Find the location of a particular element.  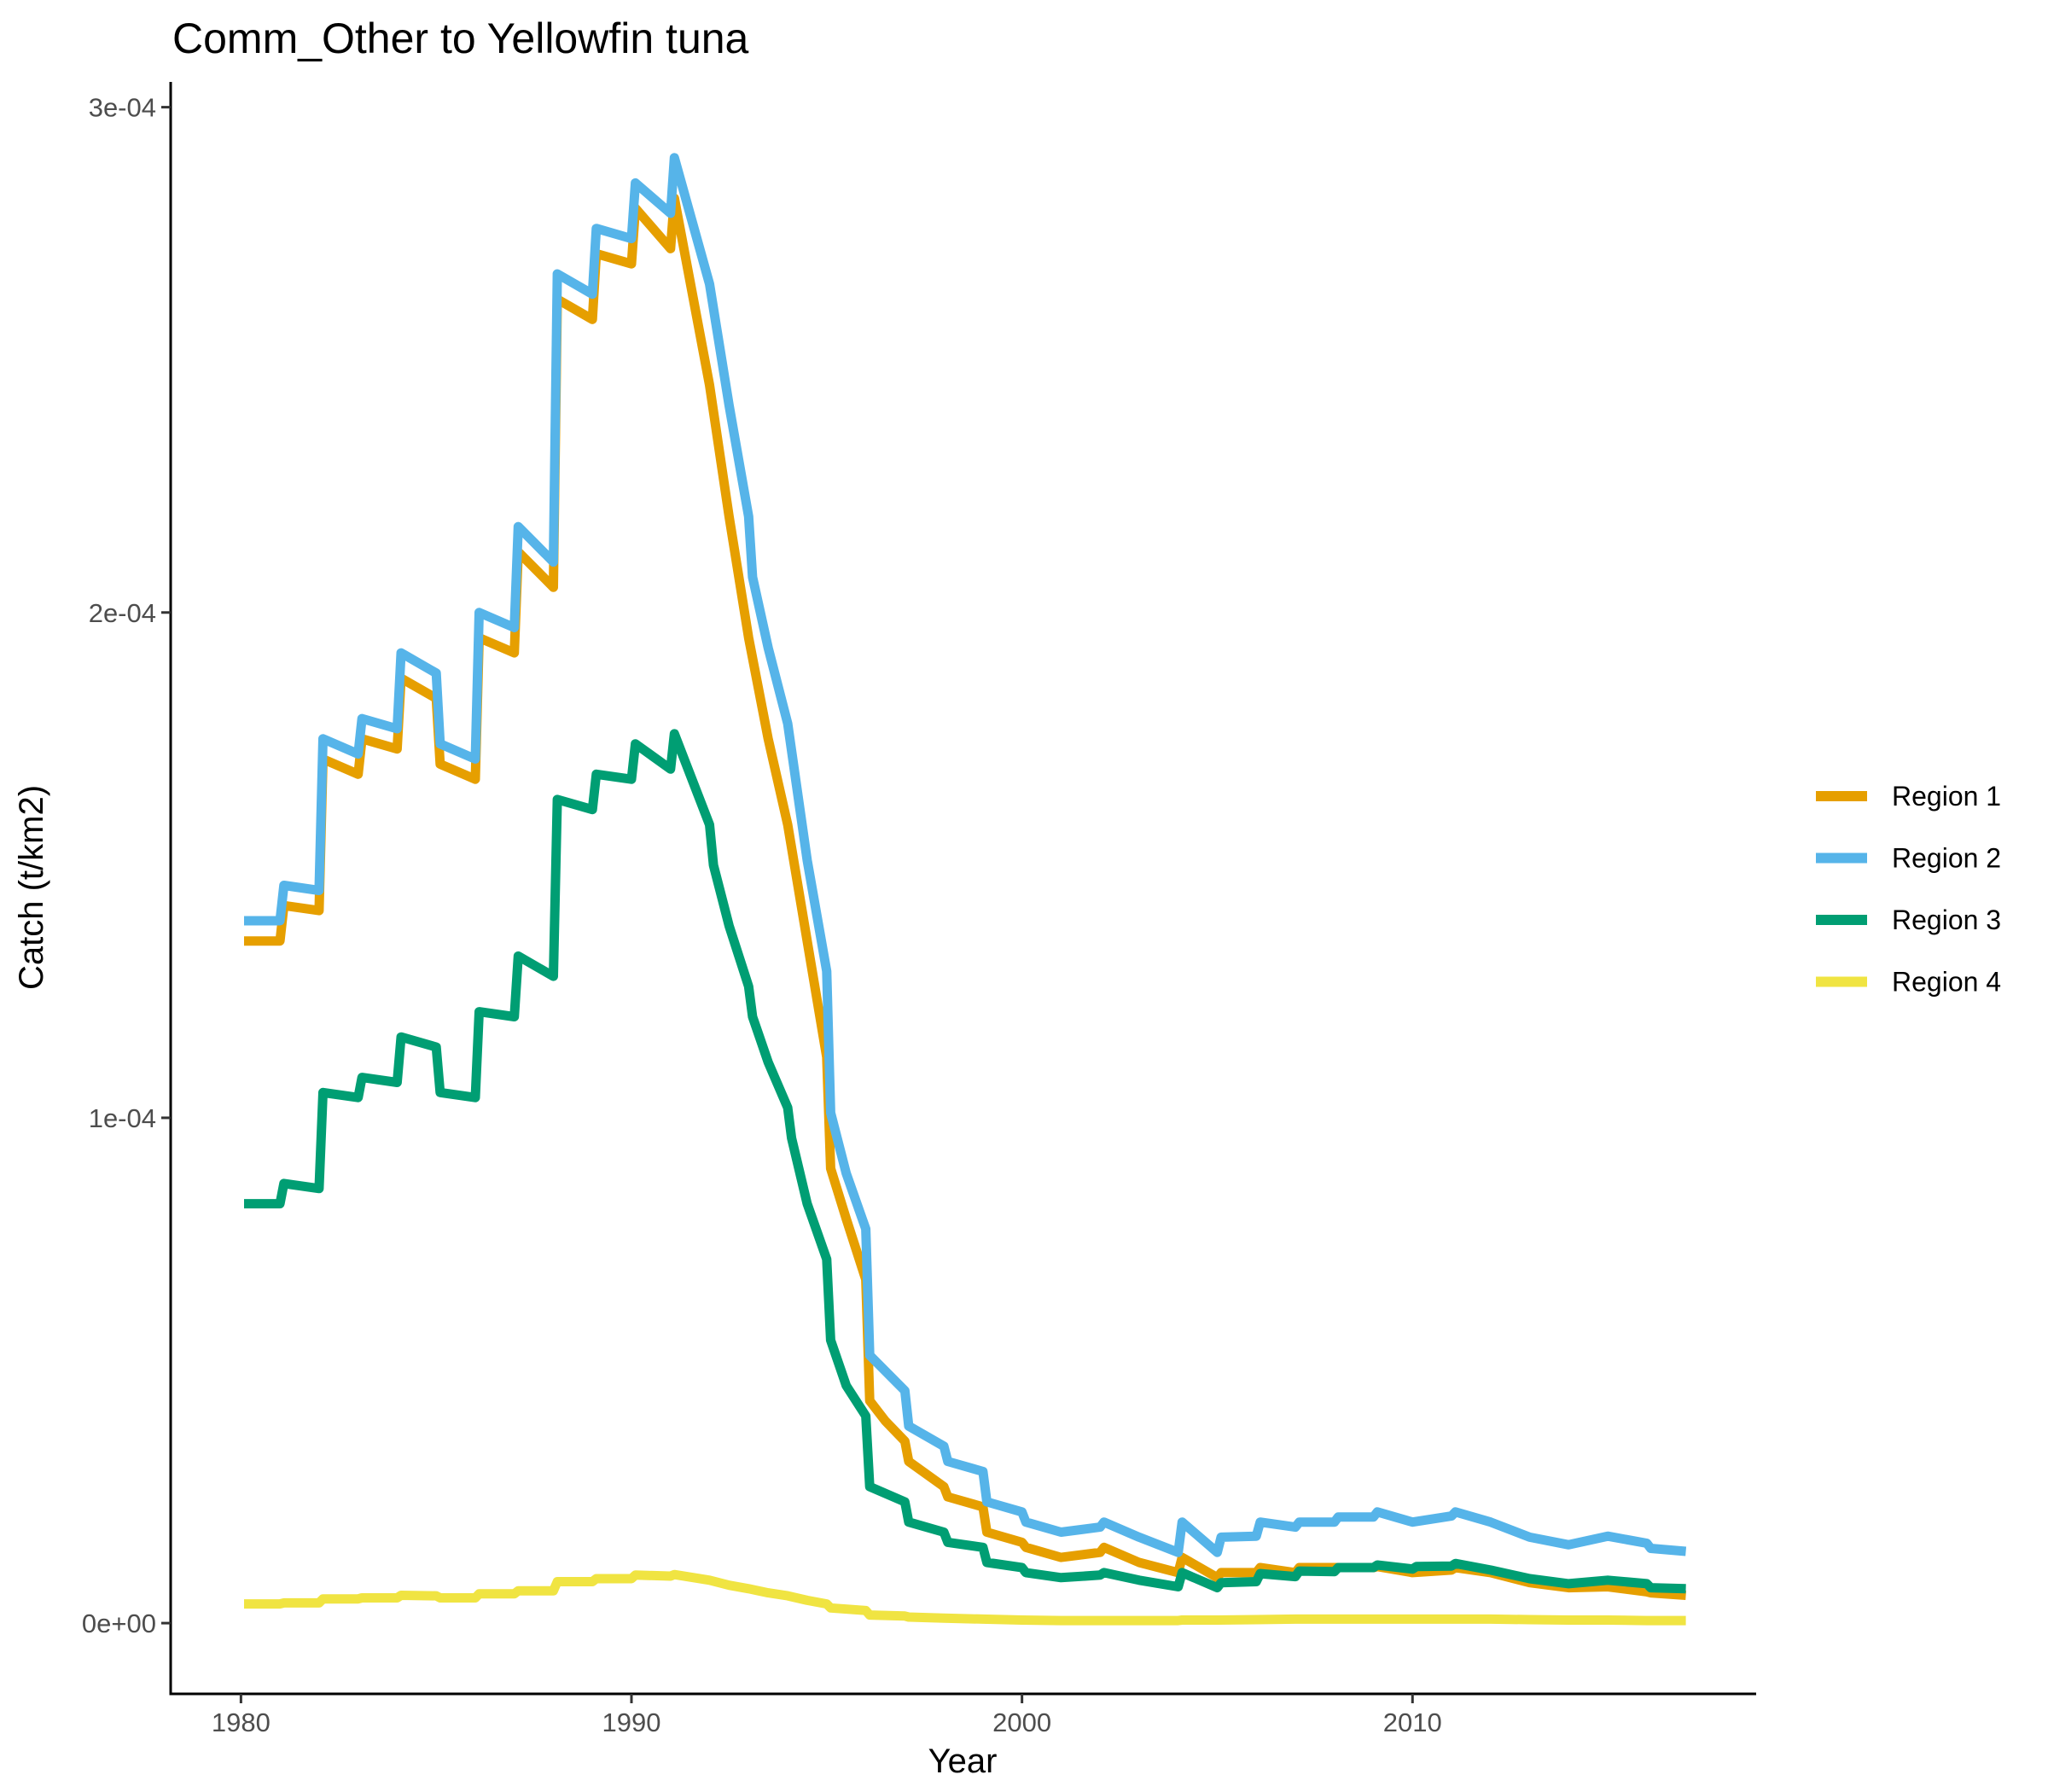

y-tick-label-1e-04: 1e-04 is located at coordinates (123, 1118).